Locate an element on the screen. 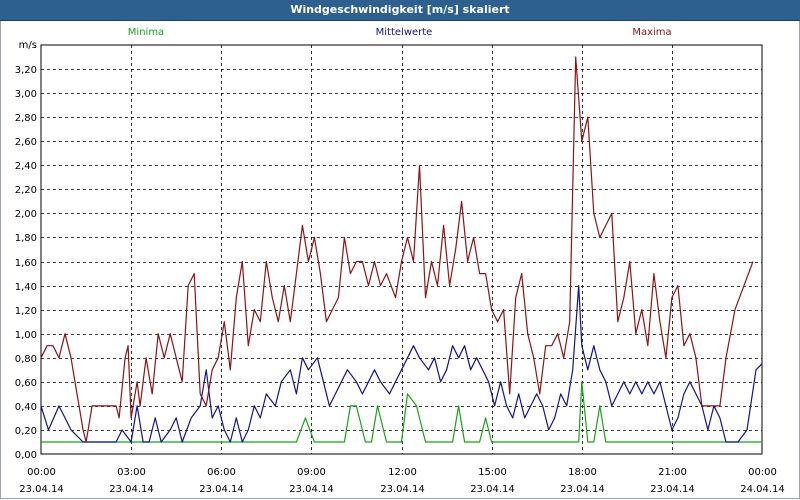 Image resolution: width=800 pixels, height=500 pixels. y-tick-label: 1,20 is located at coordinates (26, 311).